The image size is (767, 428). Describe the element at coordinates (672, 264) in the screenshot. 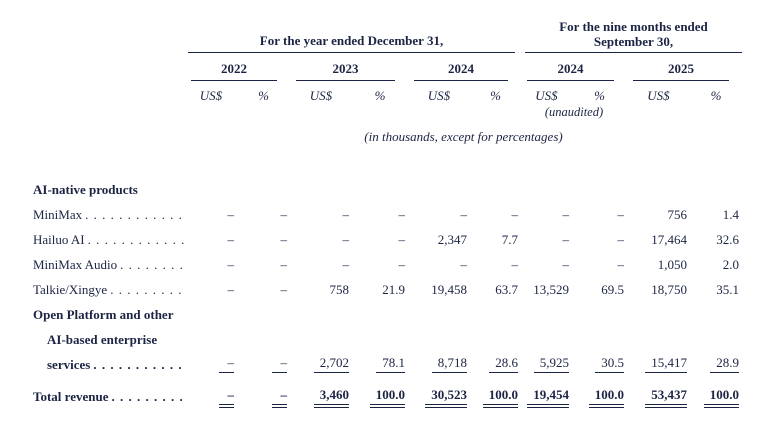

I see `value: 1,050` at that location.